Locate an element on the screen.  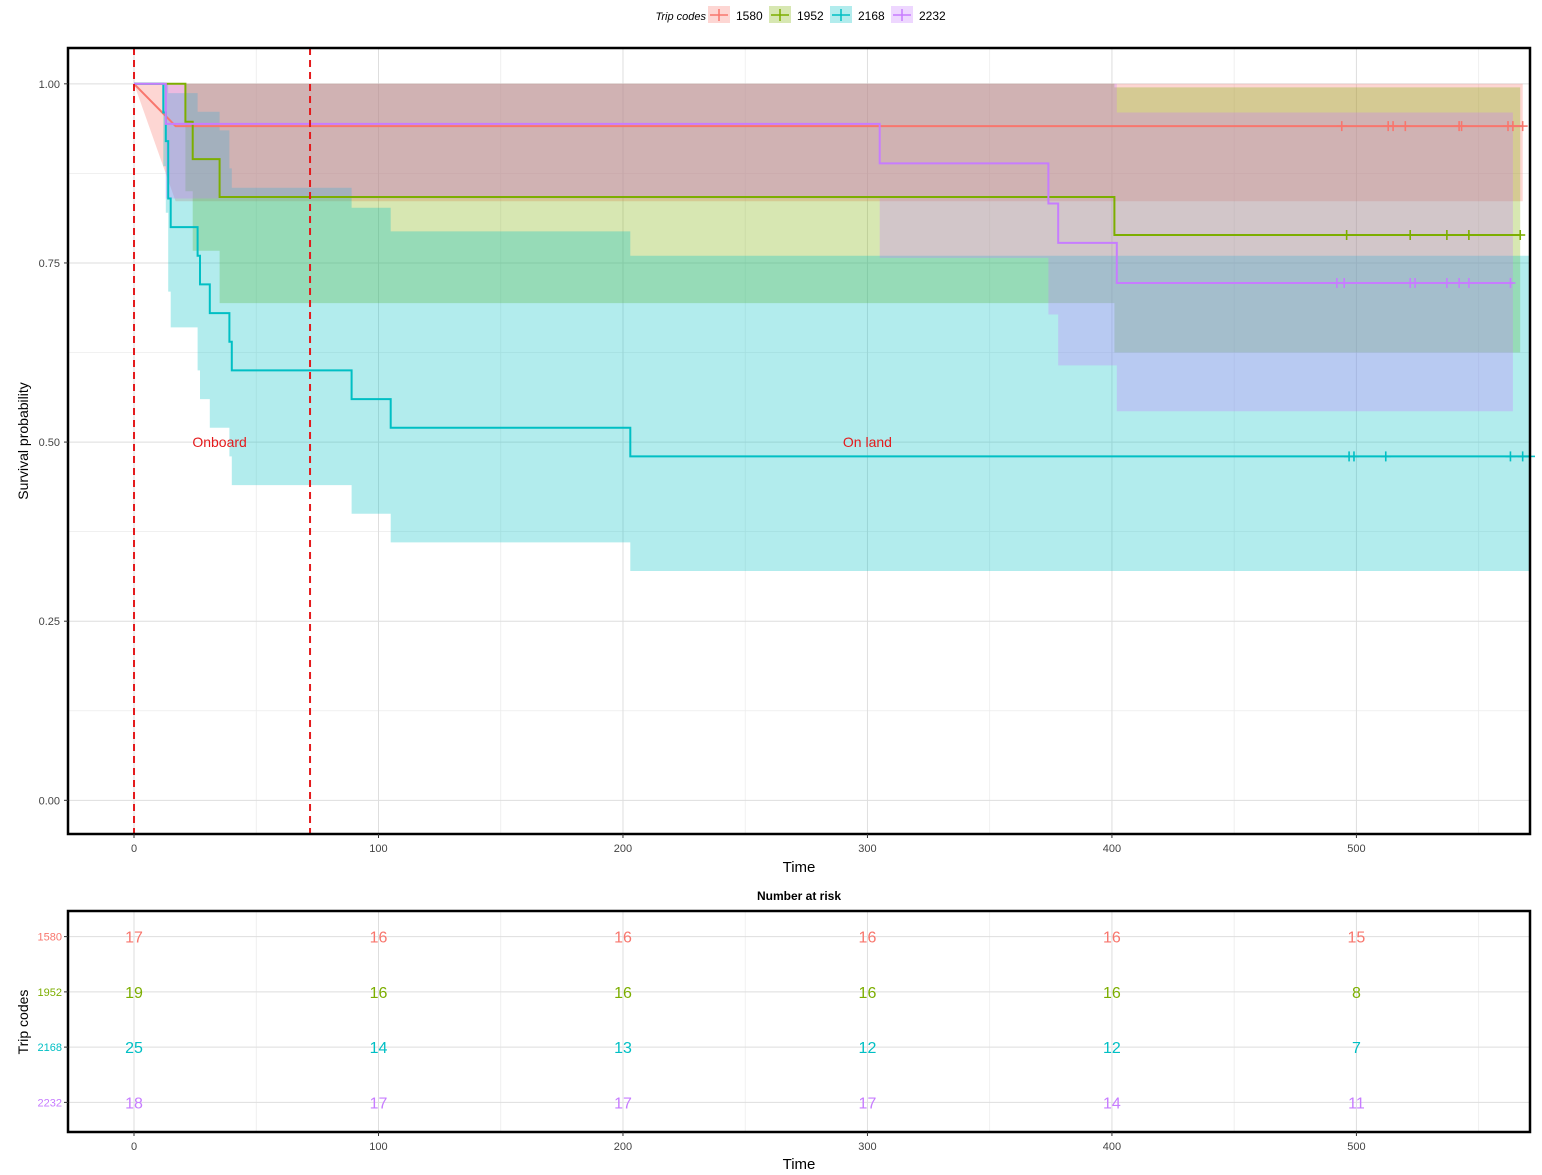
legend-items: 1580 1952 2168 2232 is located at coordinates (827, 14).